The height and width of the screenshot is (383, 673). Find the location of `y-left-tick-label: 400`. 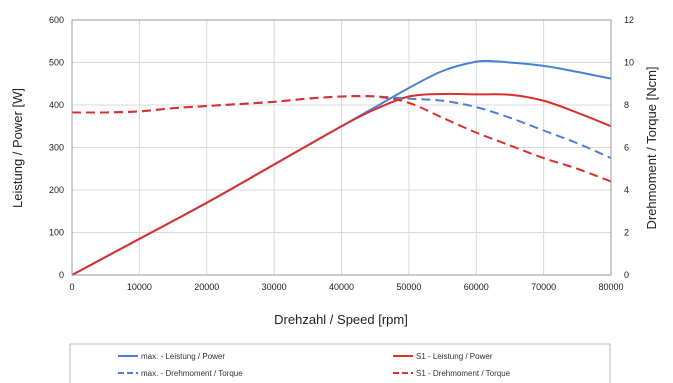

y-left-tick-label: 400 is located at coordinates (56, 105).